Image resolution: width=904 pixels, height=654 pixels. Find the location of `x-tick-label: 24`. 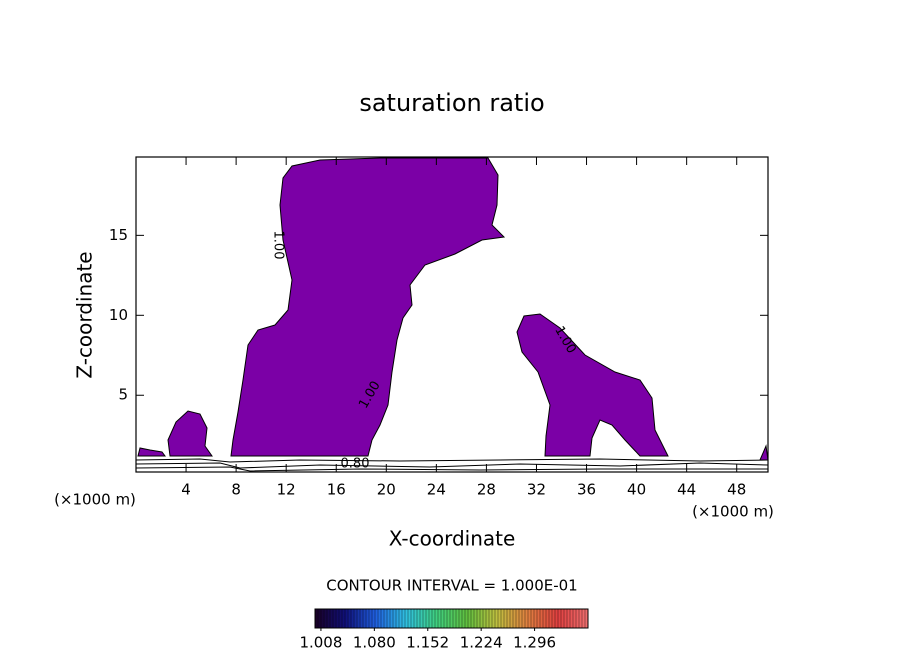

x-tick-label: 24 is located at coordinates (436, 490).